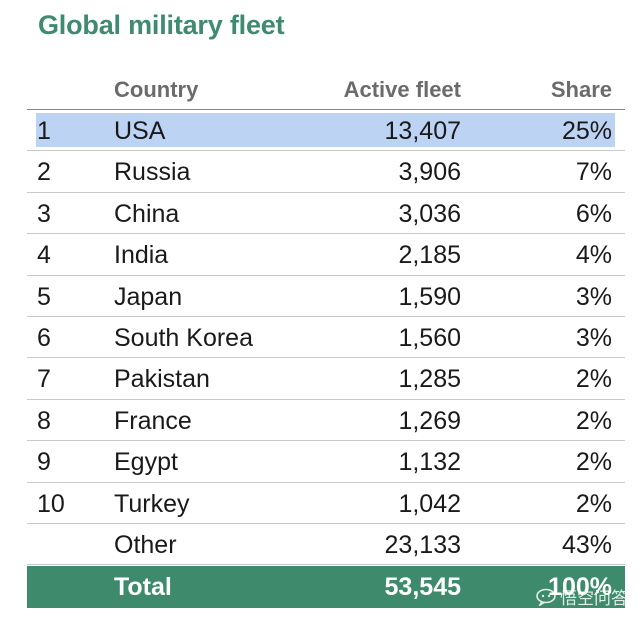 The width and height of the screenshot is (640, 621). Describe the element at coordinates (429, 172) in the screenshot. I see `active-fleet-cell: 3,906` at that location.